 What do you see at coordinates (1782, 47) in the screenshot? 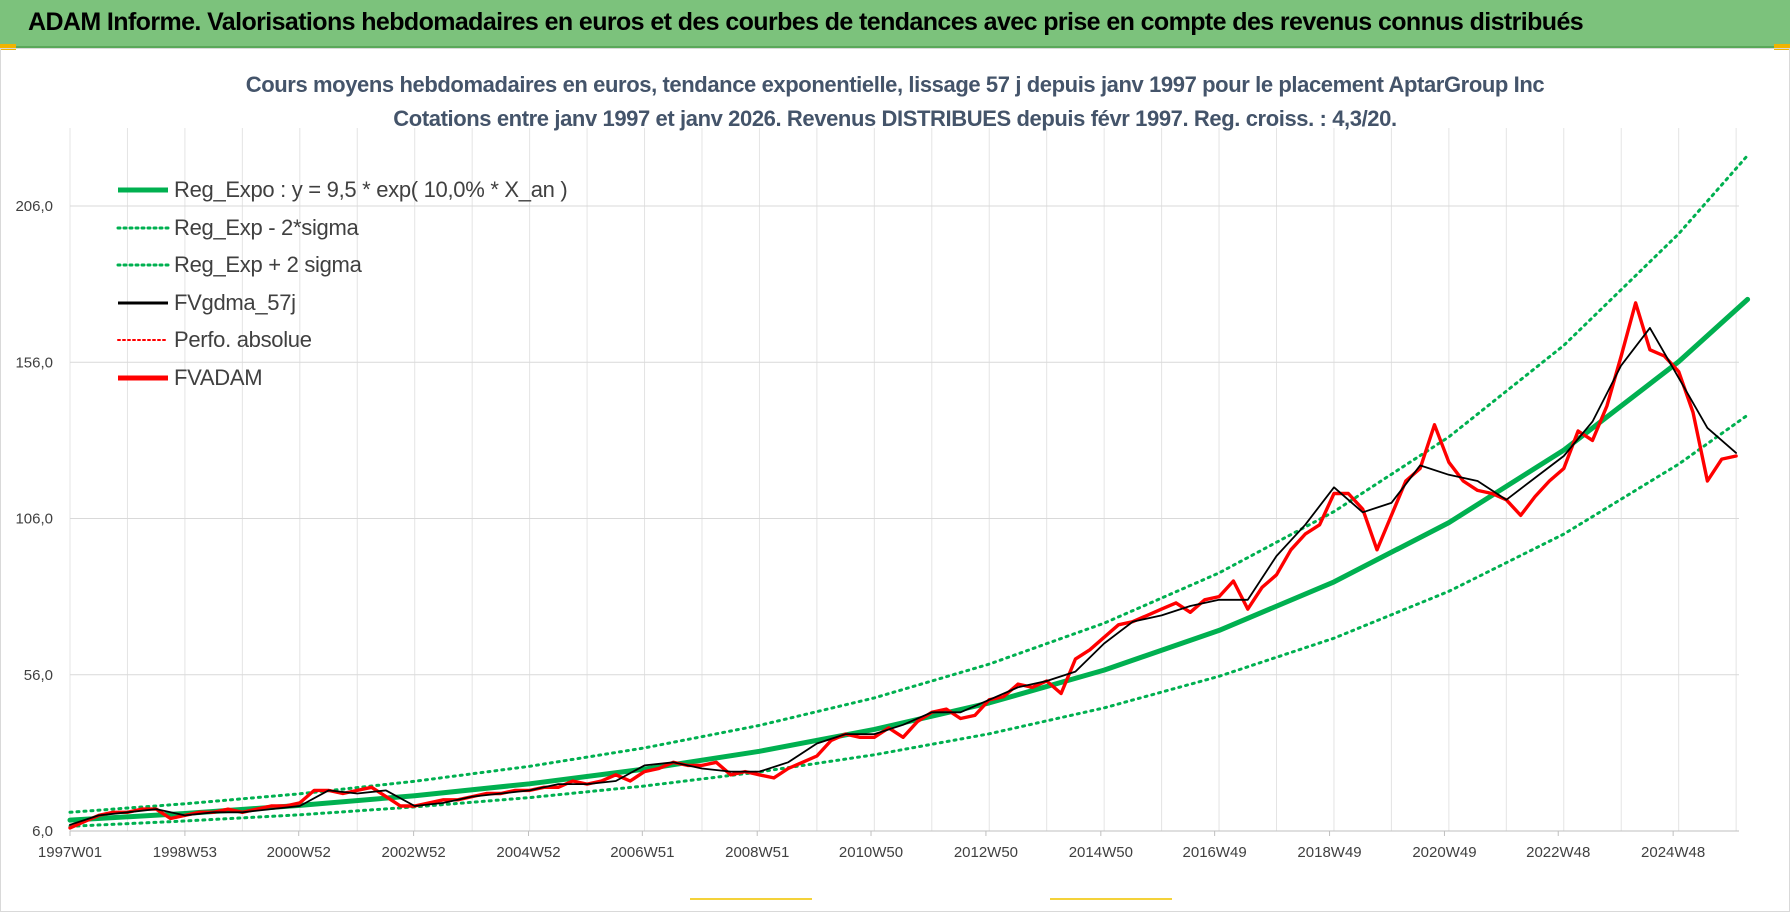
I see `corner-marker-right` at bounding box center [1782, 47].